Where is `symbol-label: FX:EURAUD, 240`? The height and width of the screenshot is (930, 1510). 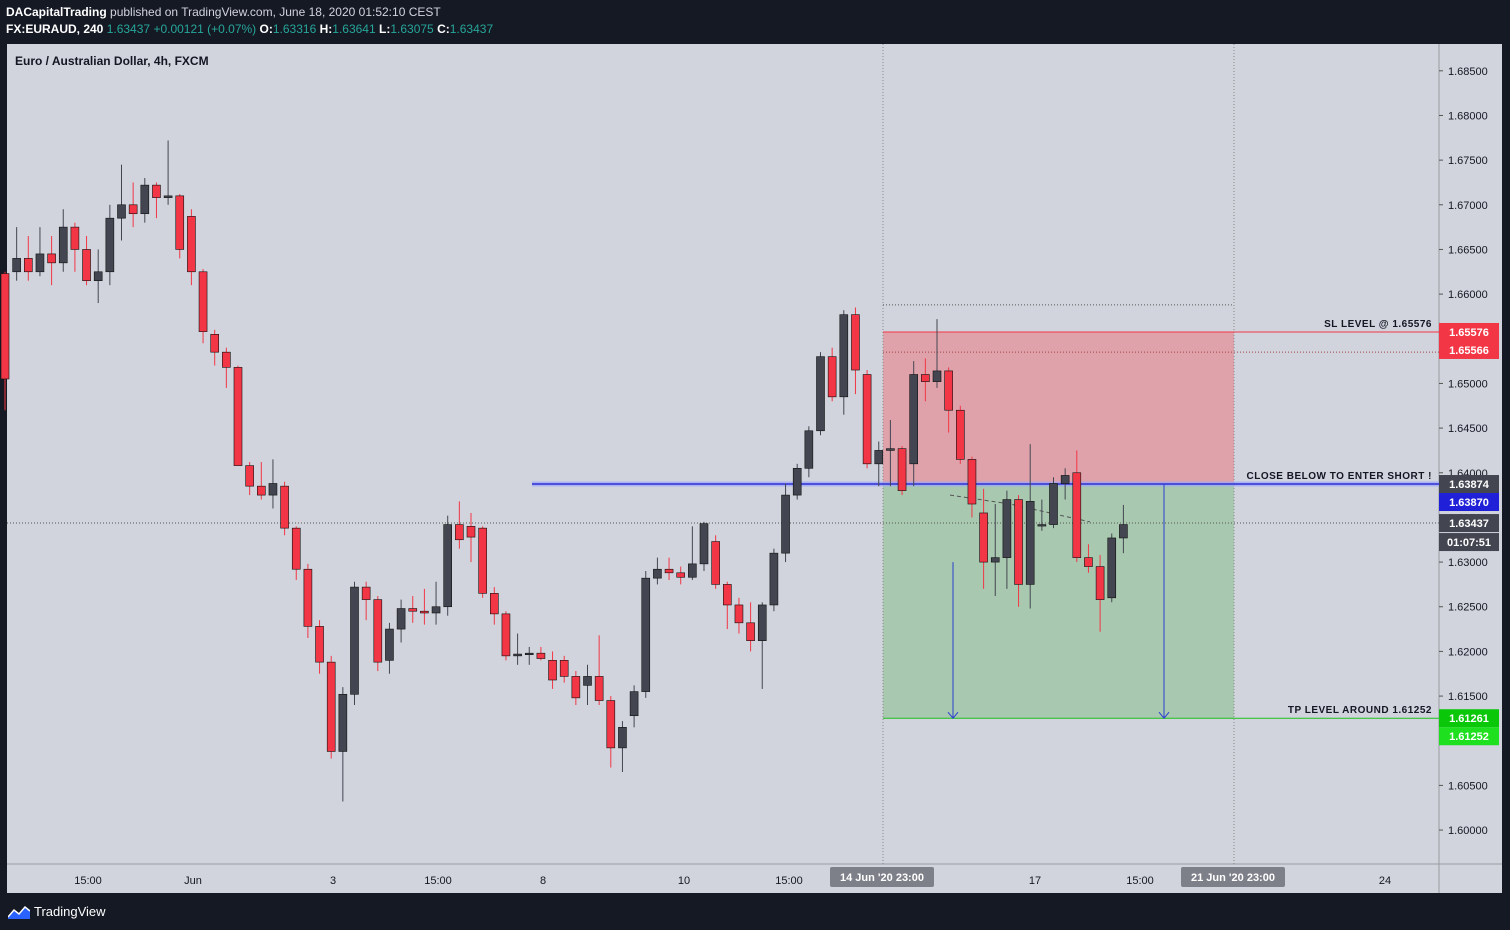
symbol-label: FX:EURAUD, 240 is located at coordinates (55, 29).